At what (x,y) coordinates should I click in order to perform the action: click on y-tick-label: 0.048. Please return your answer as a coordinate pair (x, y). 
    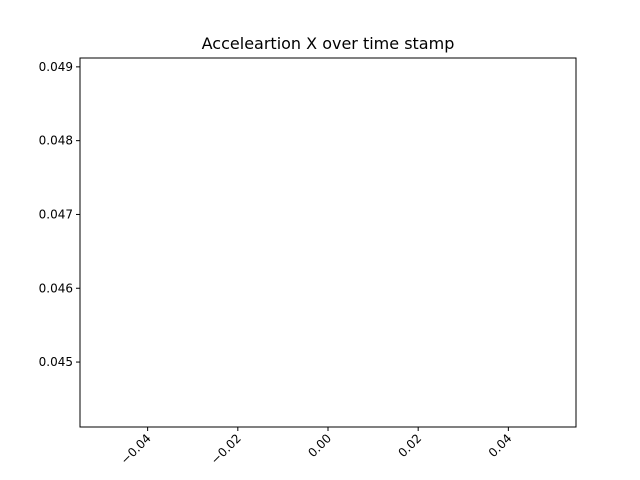
    Looking at the image, I should click on (56, 141).